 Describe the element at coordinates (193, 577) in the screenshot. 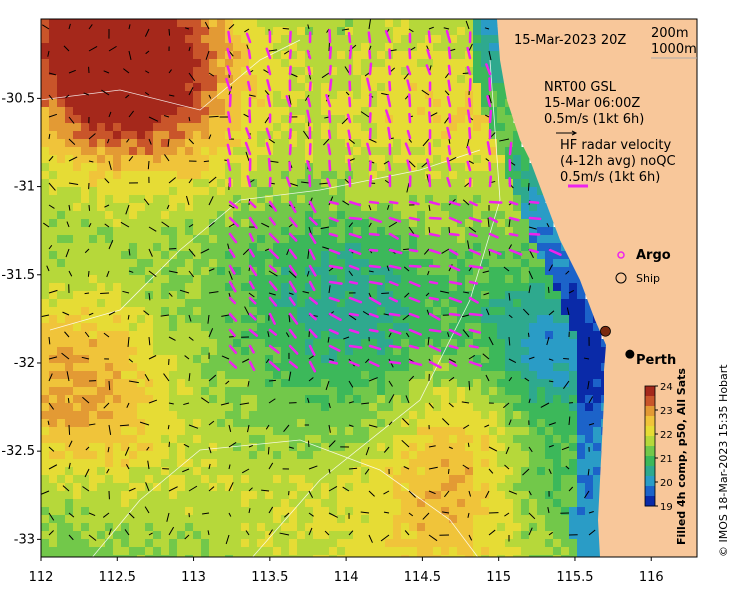

I see `x-tick-label: 113` at that location.